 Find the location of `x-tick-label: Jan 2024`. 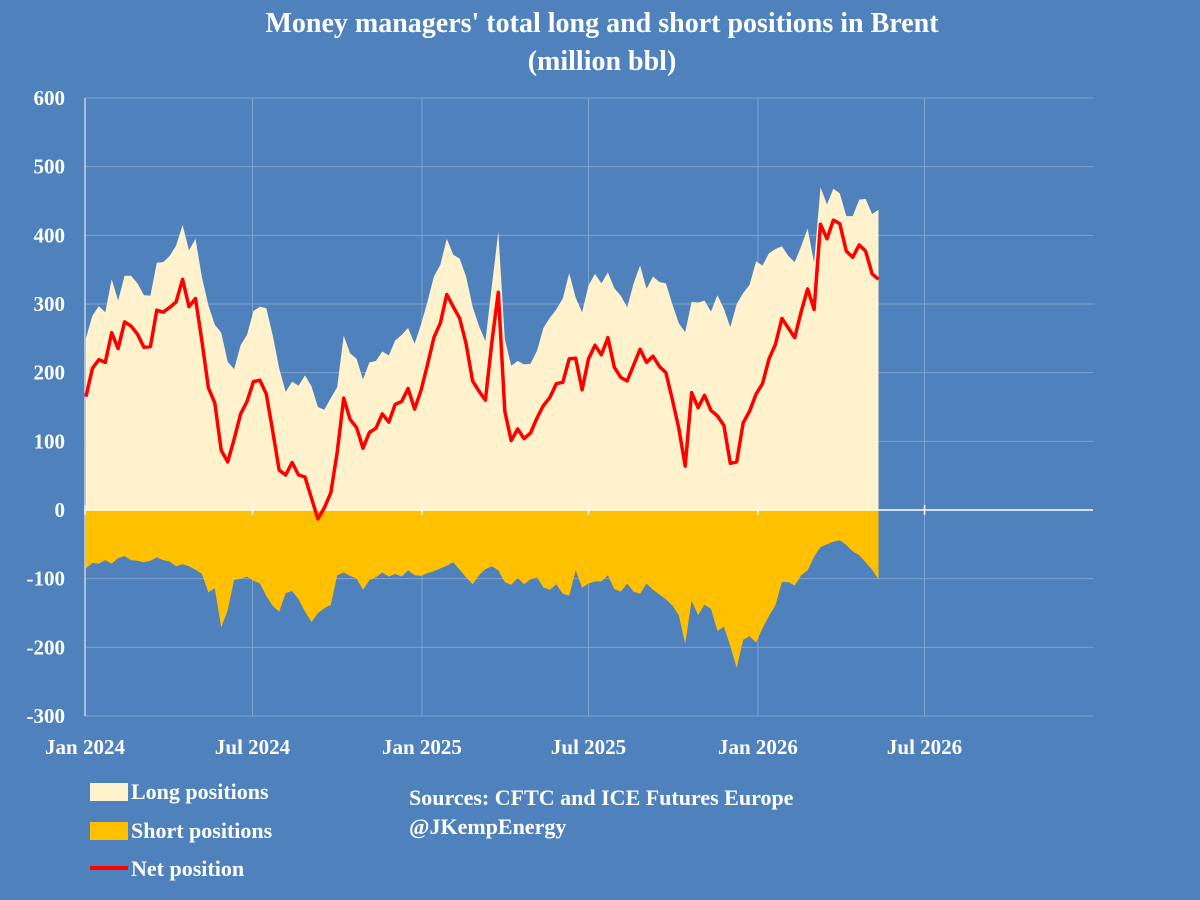

x-tick-label: Jan 2024 is located at coordinates (85, 747).